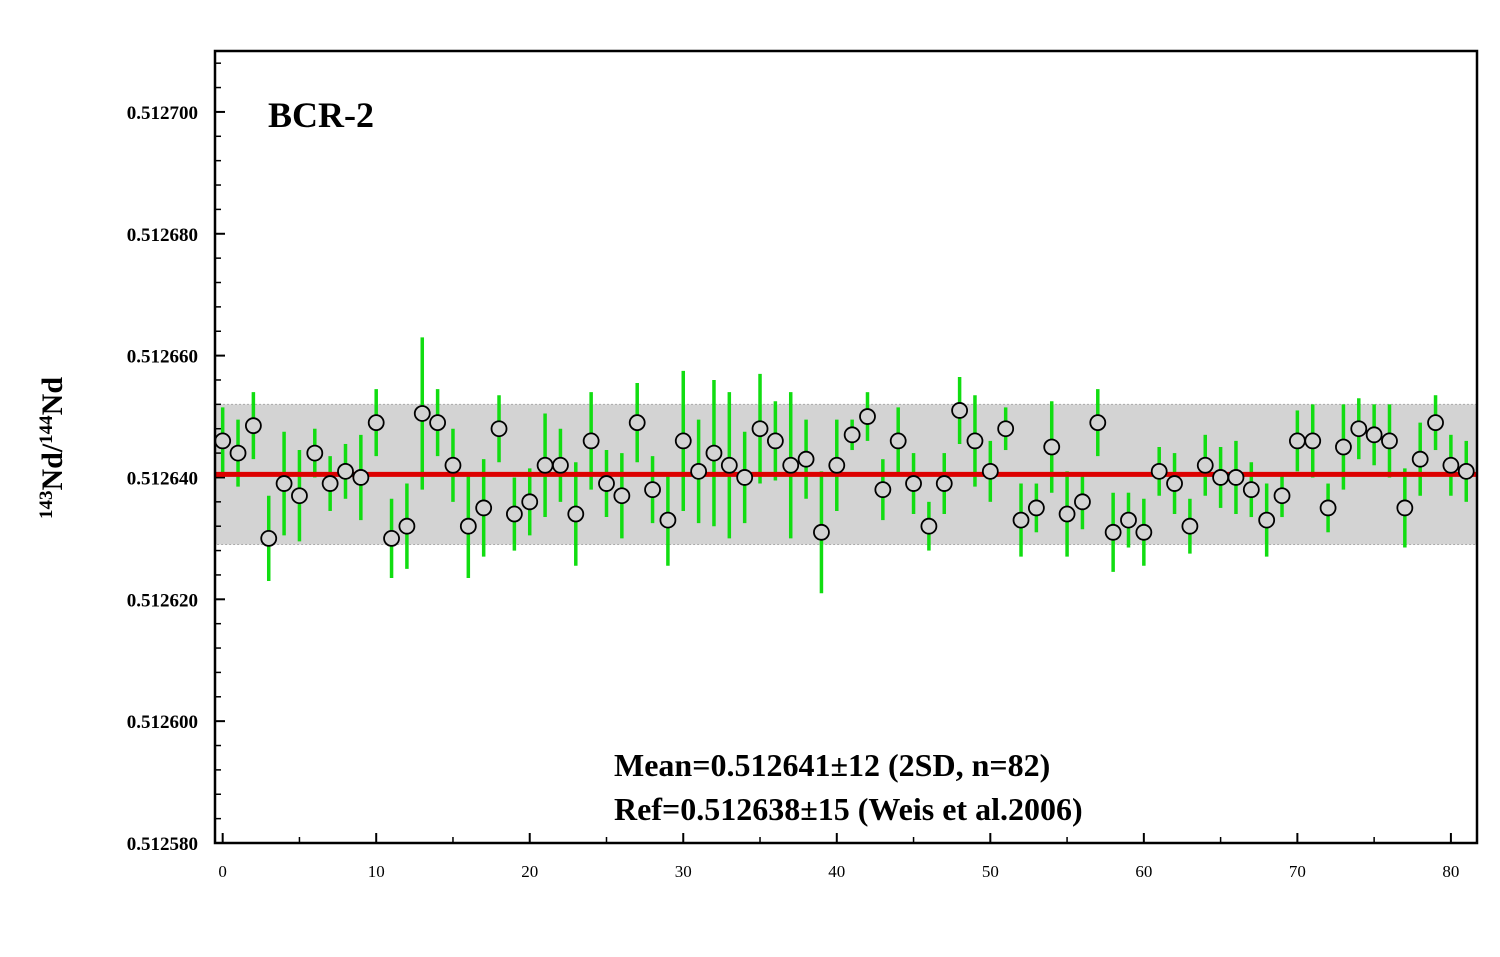 Image resolution: width=1500 pixels, height=957 pixels. I want to click on y-tick-label: 0.512680, so click(162, 235).